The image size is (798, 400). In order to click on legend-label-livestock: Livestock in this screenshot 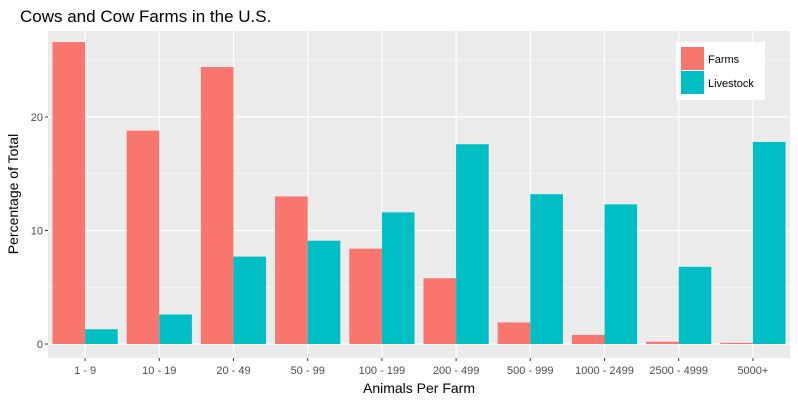, I will do `click(731, 84)`.